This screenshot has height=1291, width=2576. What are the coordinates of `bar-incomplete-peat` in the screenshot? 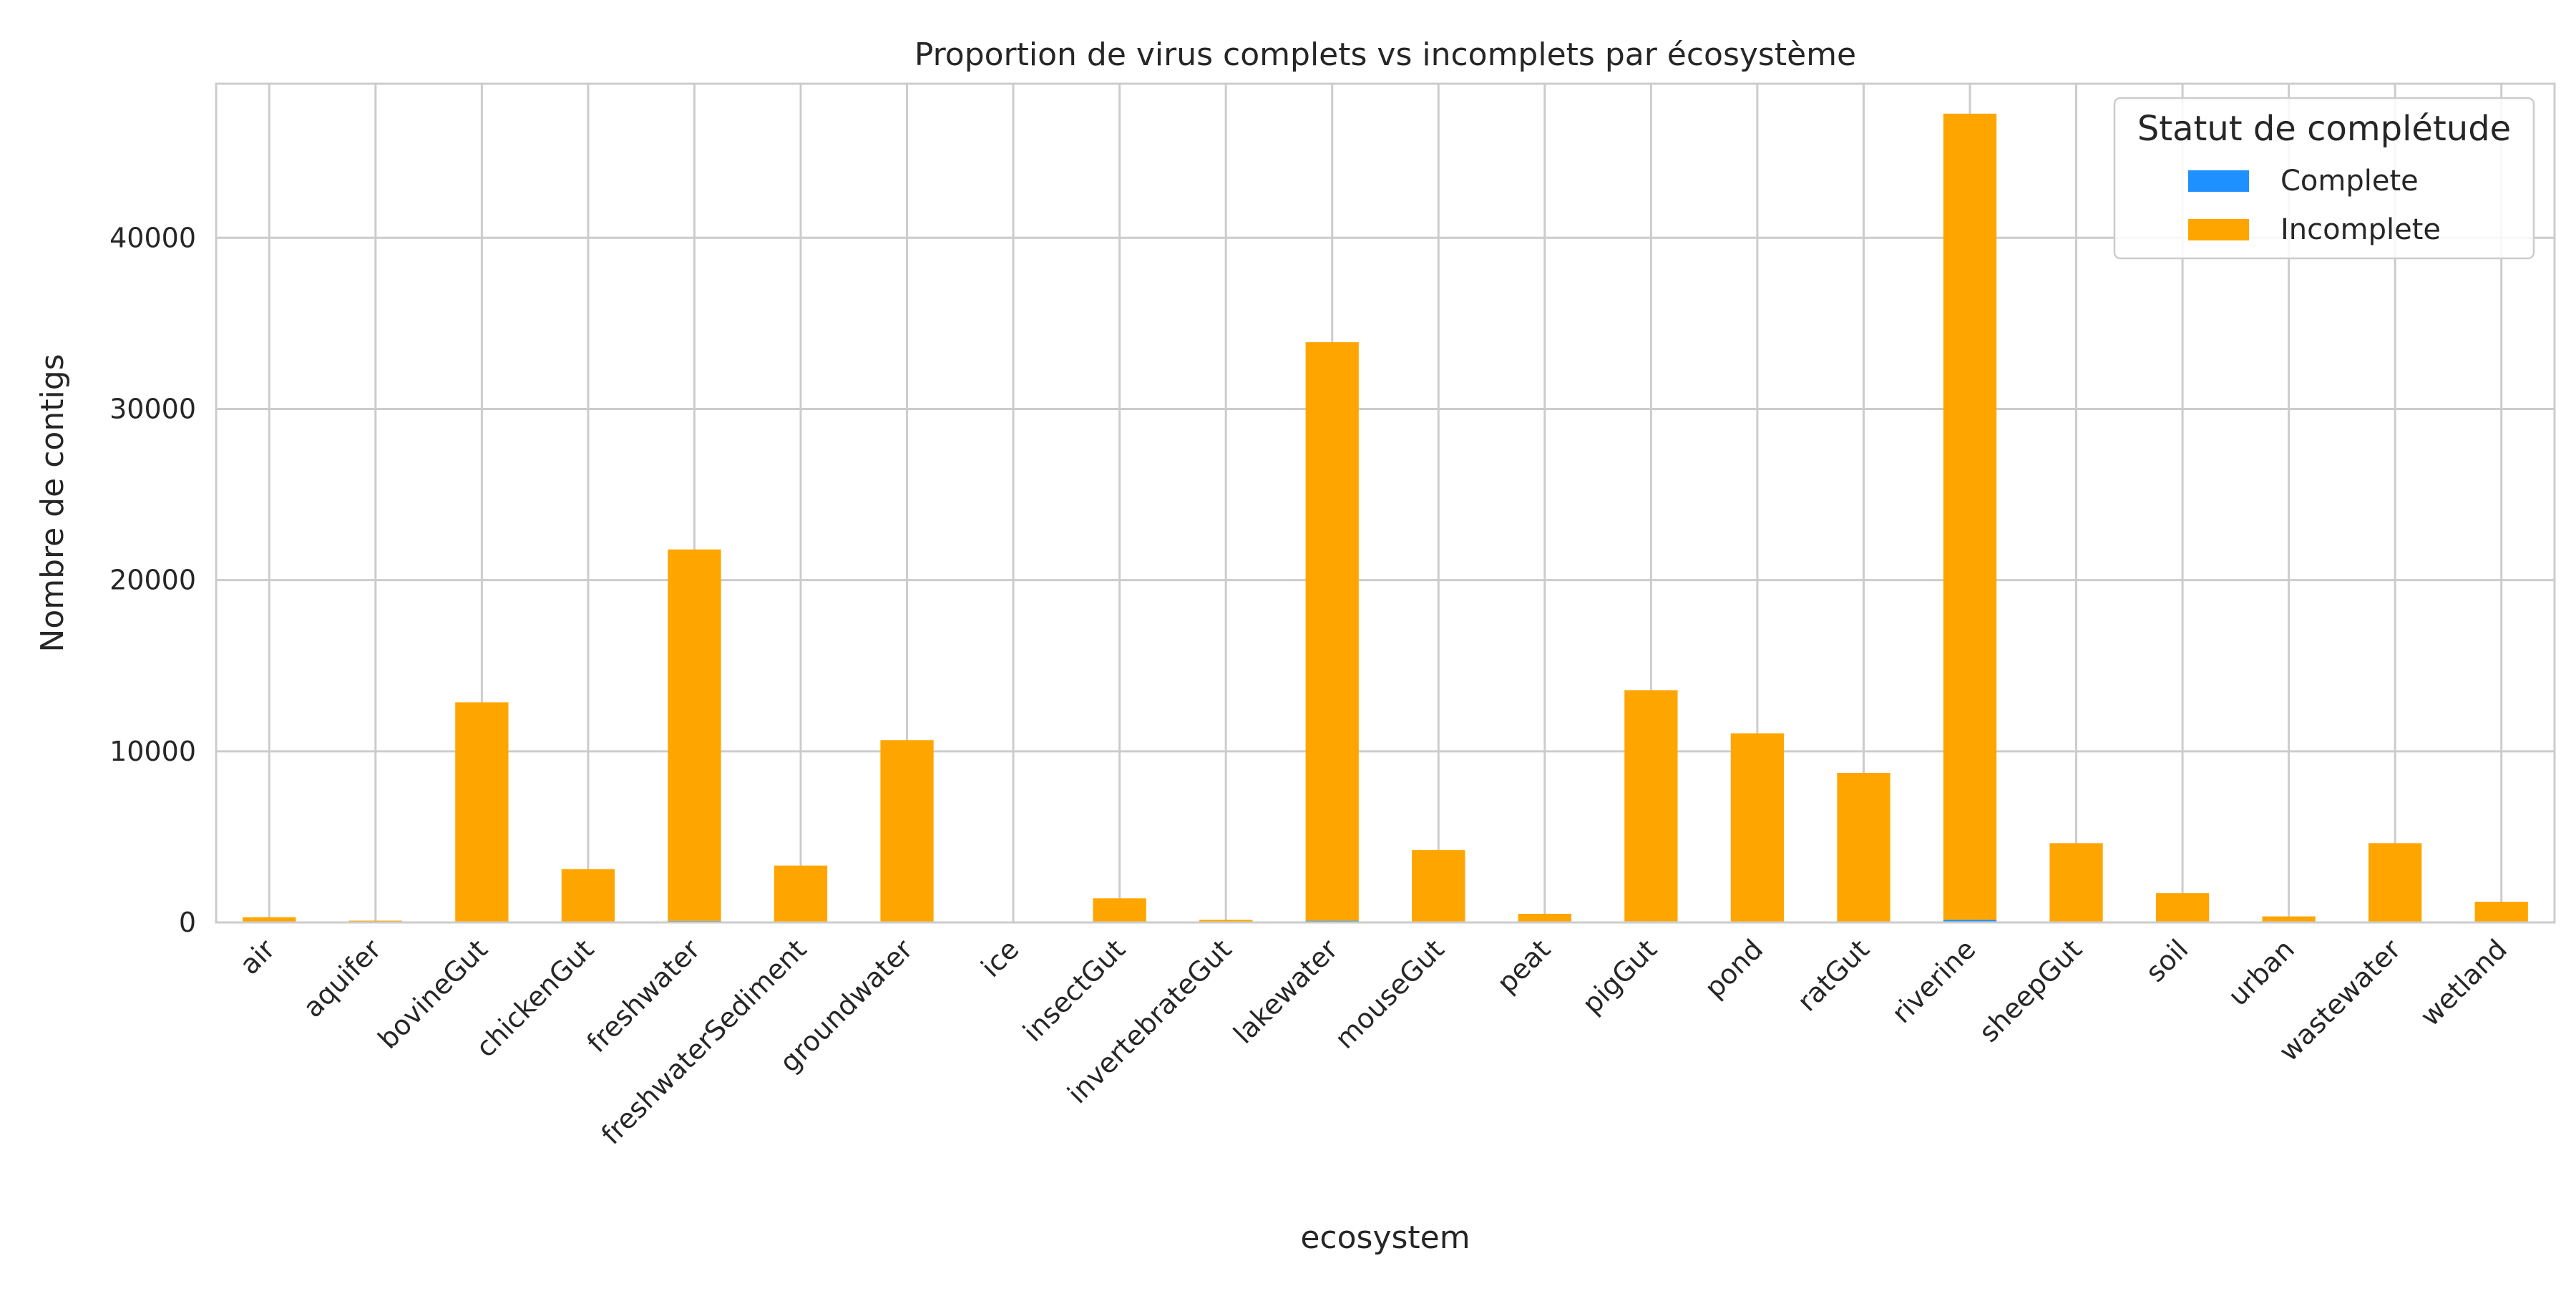 It's located at (1544, 918).